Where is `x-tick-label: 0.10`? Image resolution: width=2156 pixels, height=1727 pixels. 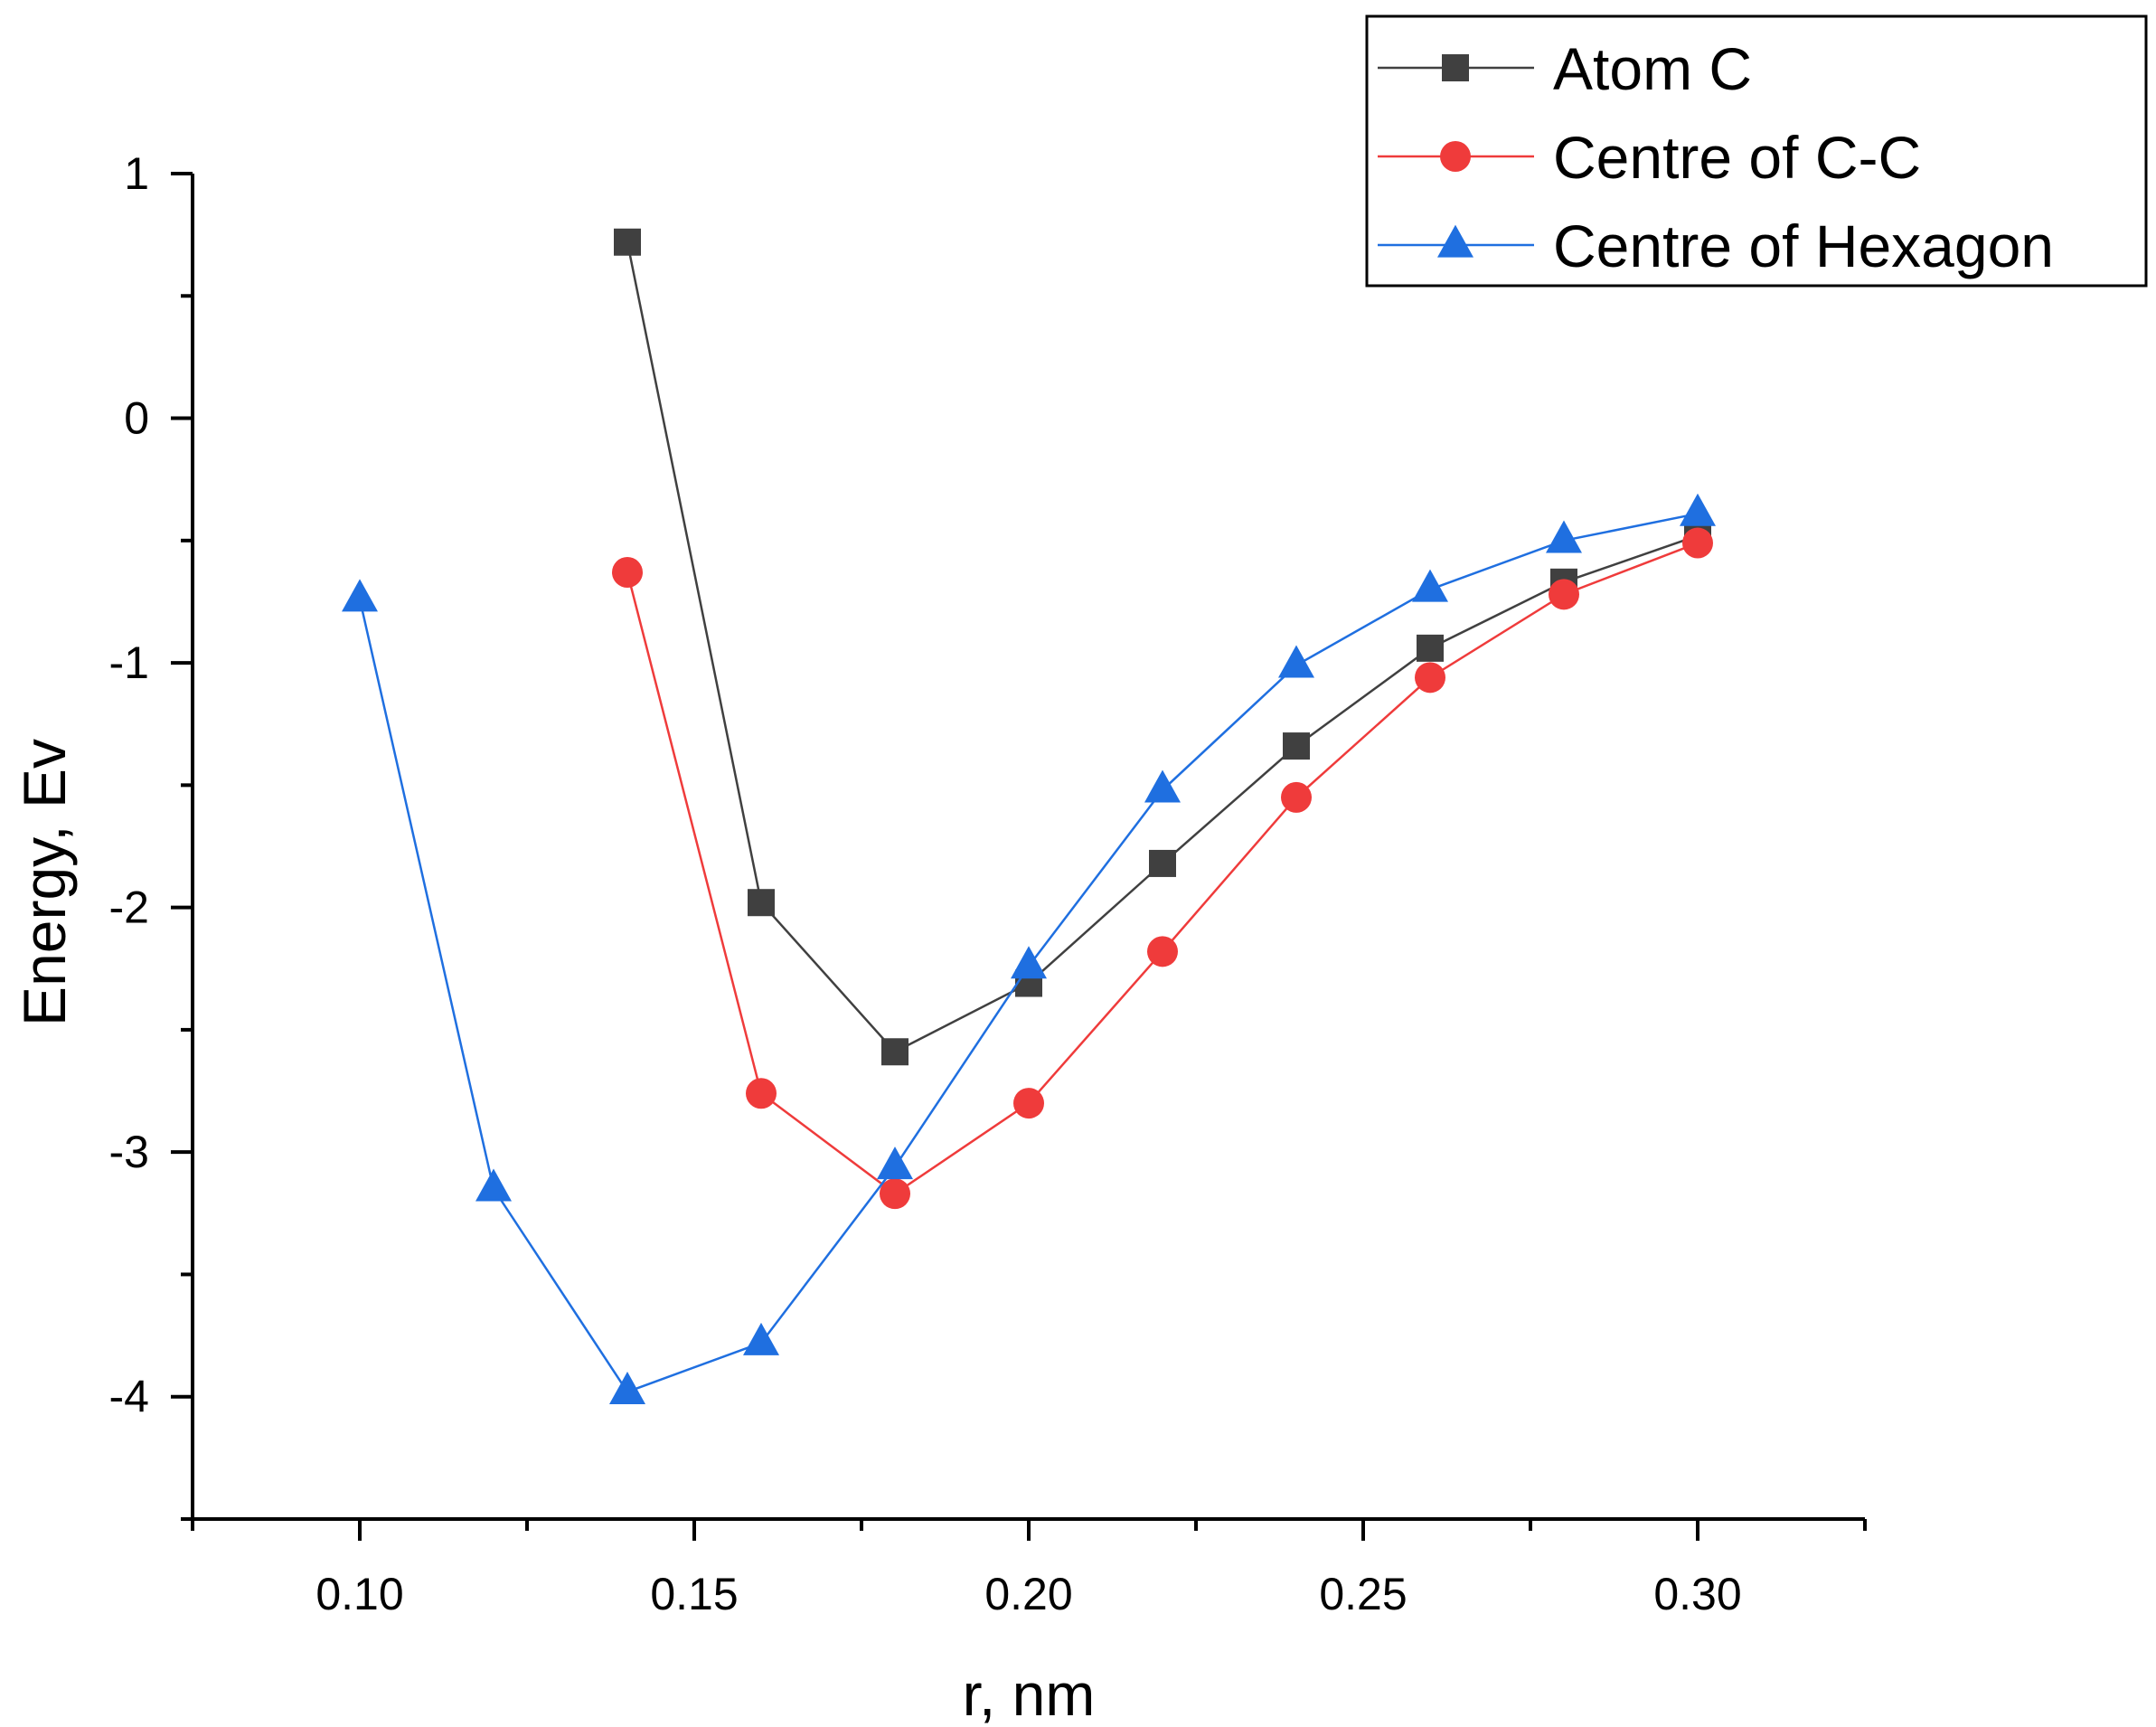
x-tick-label: 0.10 is located at coordinates (359, 1594).